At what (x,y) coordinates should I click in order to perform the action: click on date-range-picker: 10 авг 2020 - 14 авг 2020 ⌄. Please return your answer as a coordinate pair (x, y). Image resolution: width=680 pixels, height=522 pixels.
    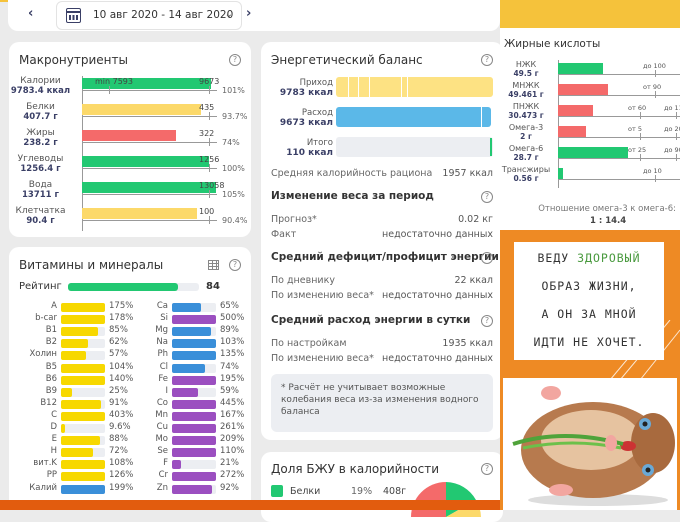
    Looking at the image, I should click on (149, 15).